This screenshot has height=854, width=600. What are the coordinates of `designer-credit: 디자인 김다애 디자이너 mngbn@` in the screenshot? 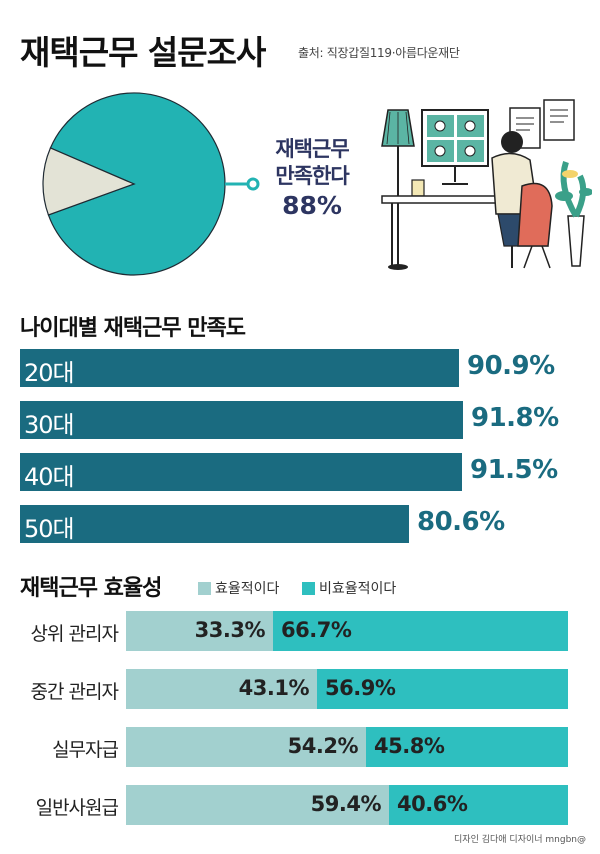 It's located at (520, 840).